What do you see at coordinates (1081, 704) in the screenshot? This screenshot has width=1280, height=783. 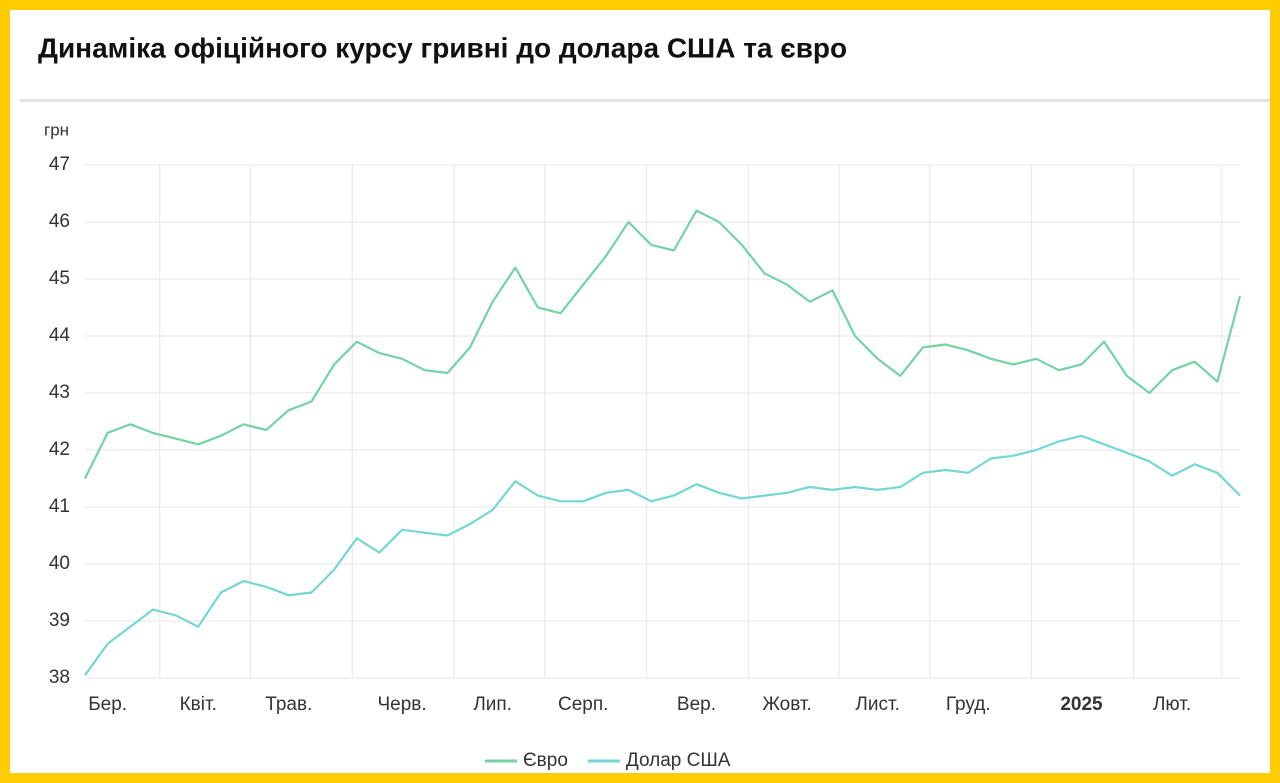 I see `x-tick-label: 2025` at bounding box center [1081, 704].